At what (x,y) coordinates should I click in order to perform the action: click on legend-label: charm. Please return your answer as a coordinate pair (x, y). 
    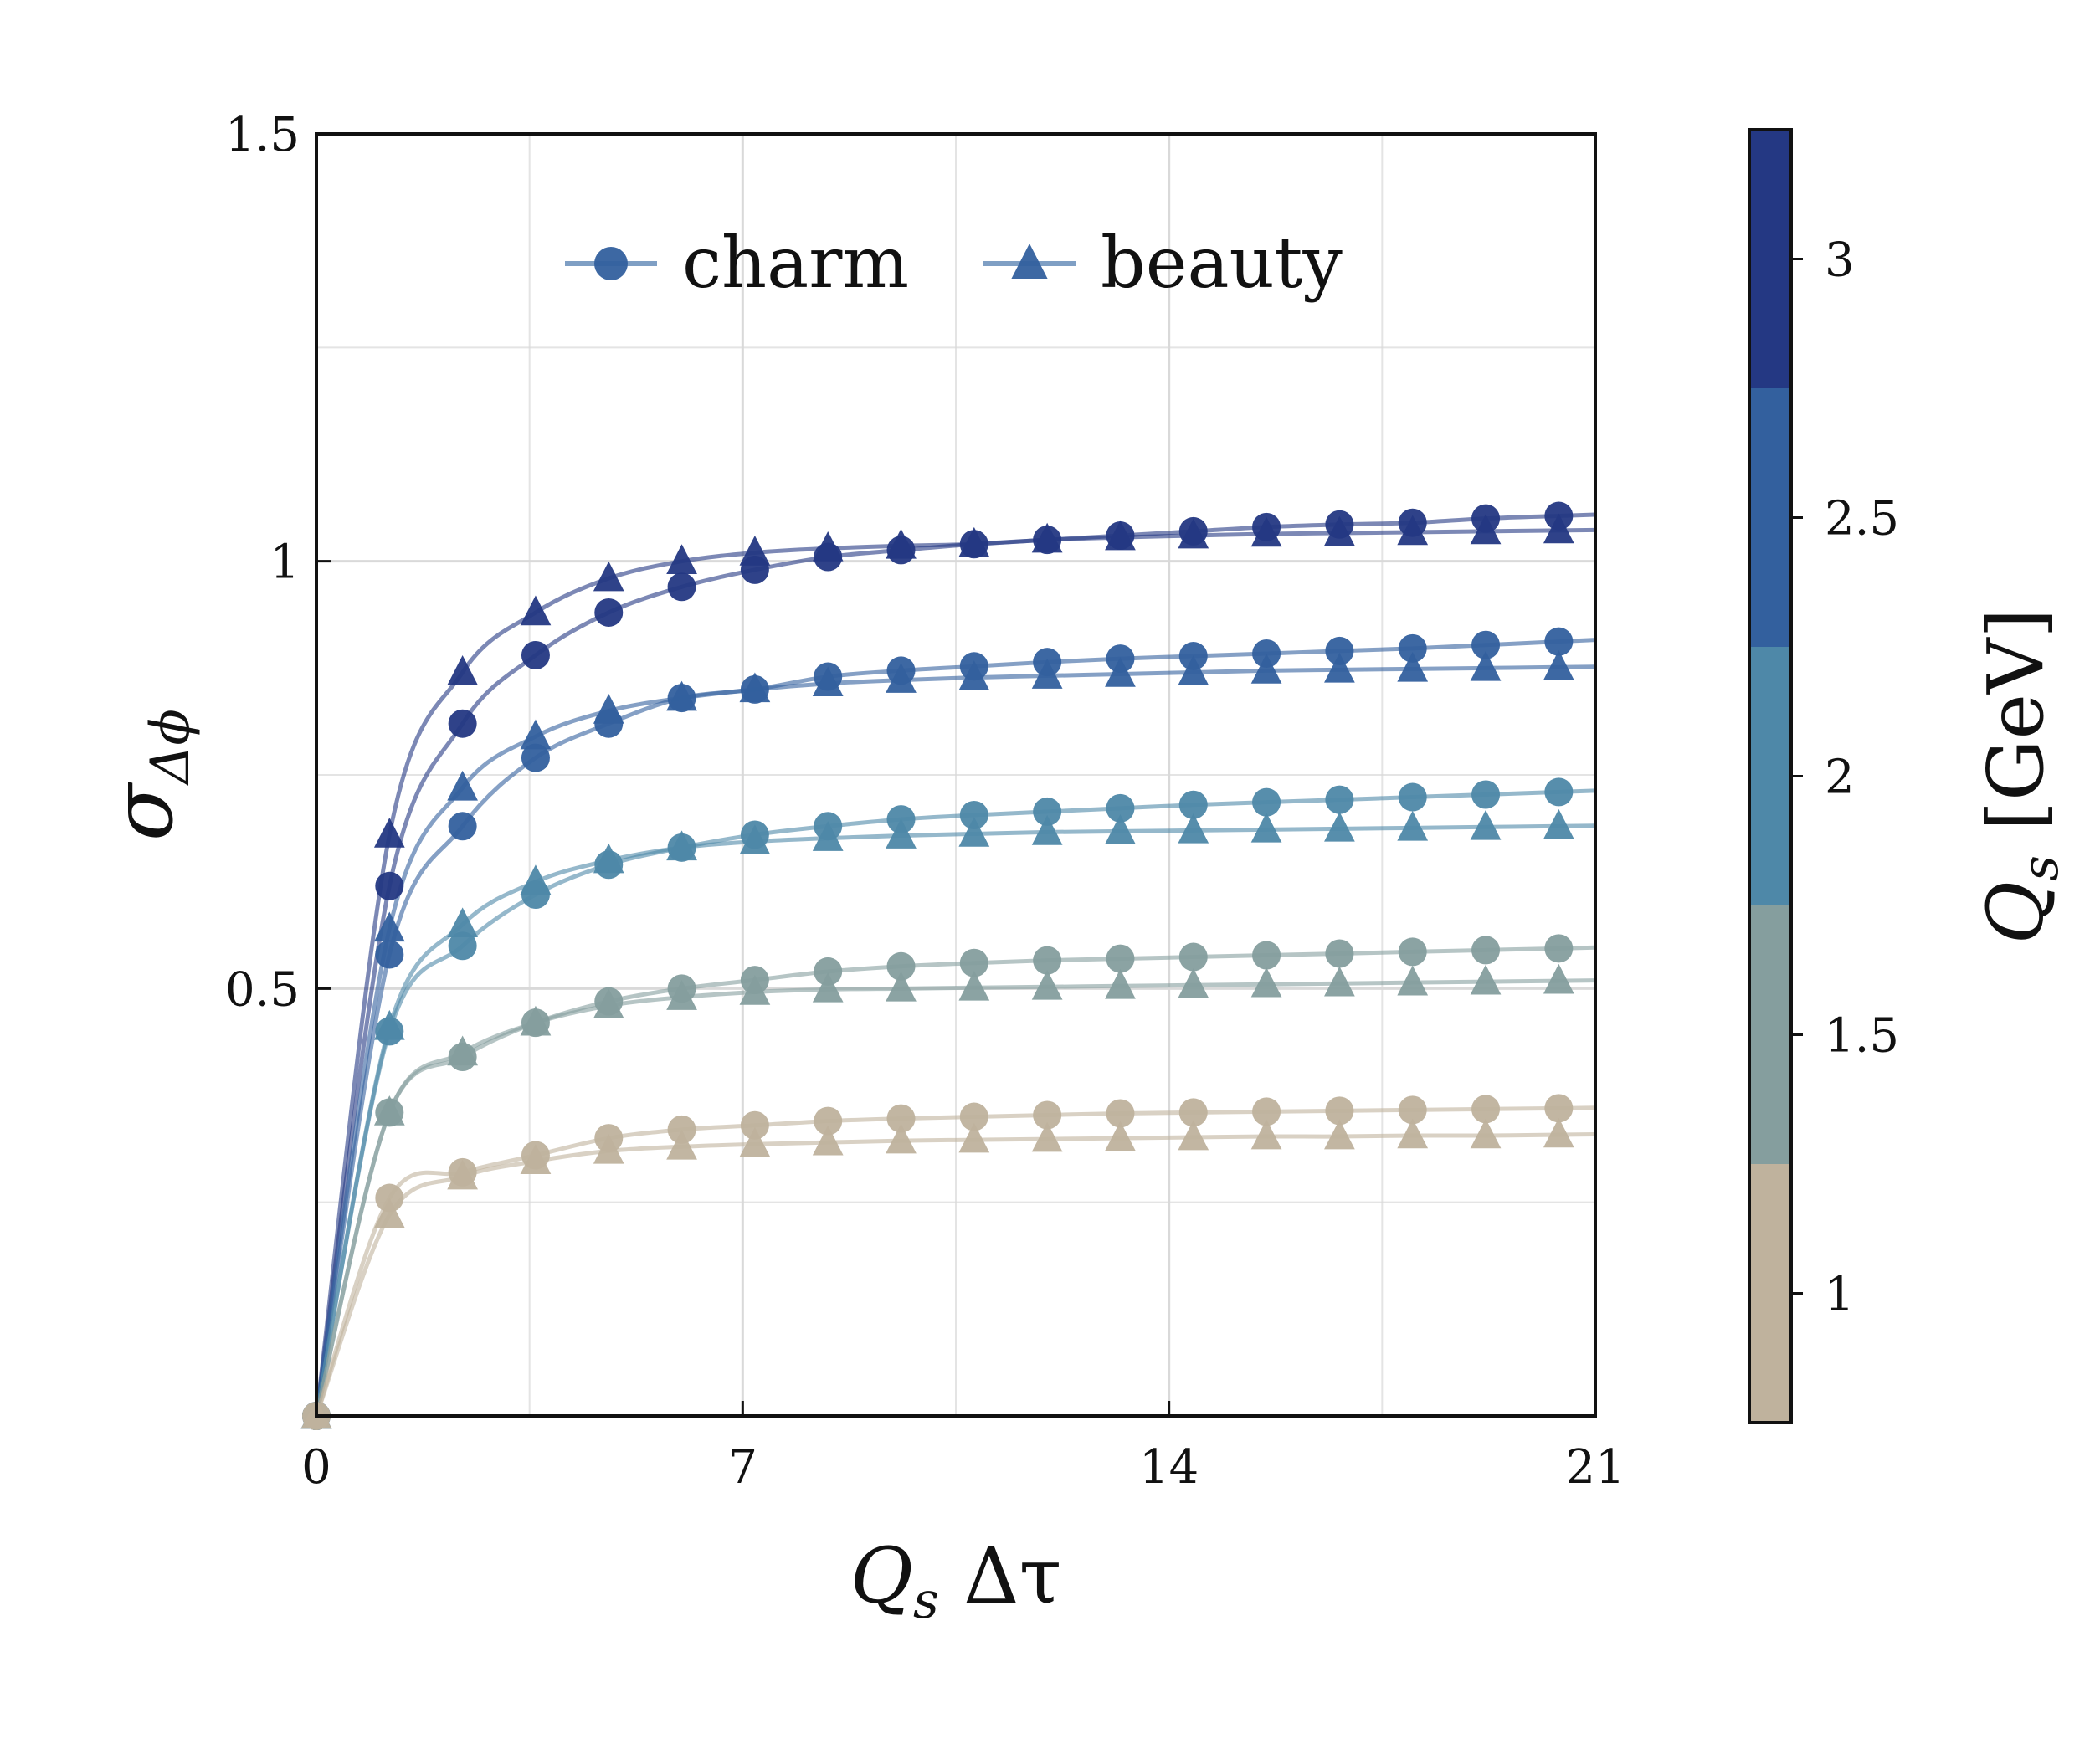
    Looking at the image, I should click on (795, 263).